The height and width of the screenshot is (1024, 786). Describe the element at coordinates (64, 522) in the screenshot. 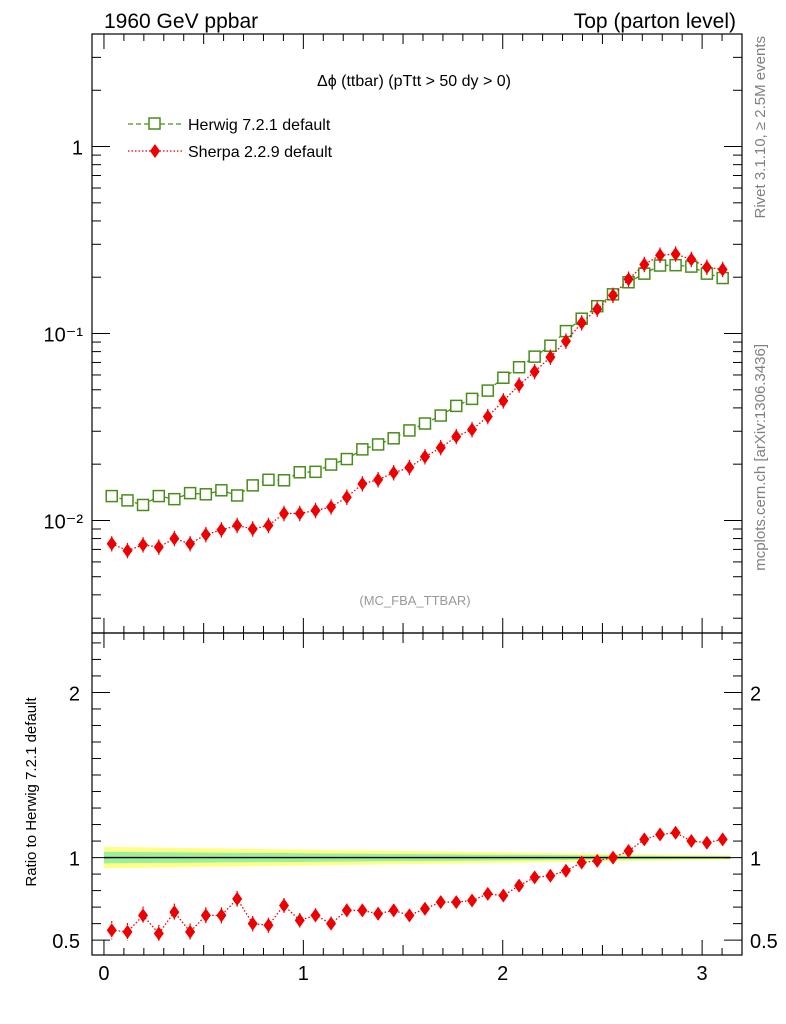

I see `y-tick-label: 10⁻²` at that location.